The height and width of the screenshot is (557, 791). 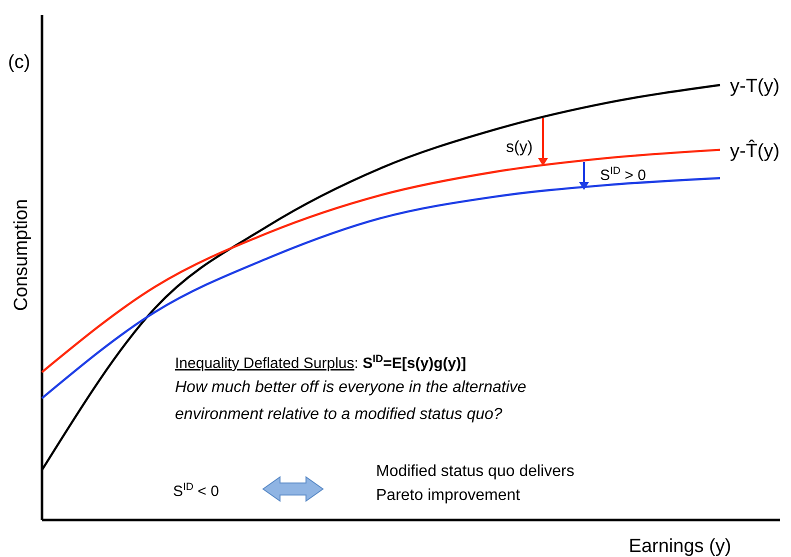 I want to click on series-label: y-T(y), so click(x=755, y=86).